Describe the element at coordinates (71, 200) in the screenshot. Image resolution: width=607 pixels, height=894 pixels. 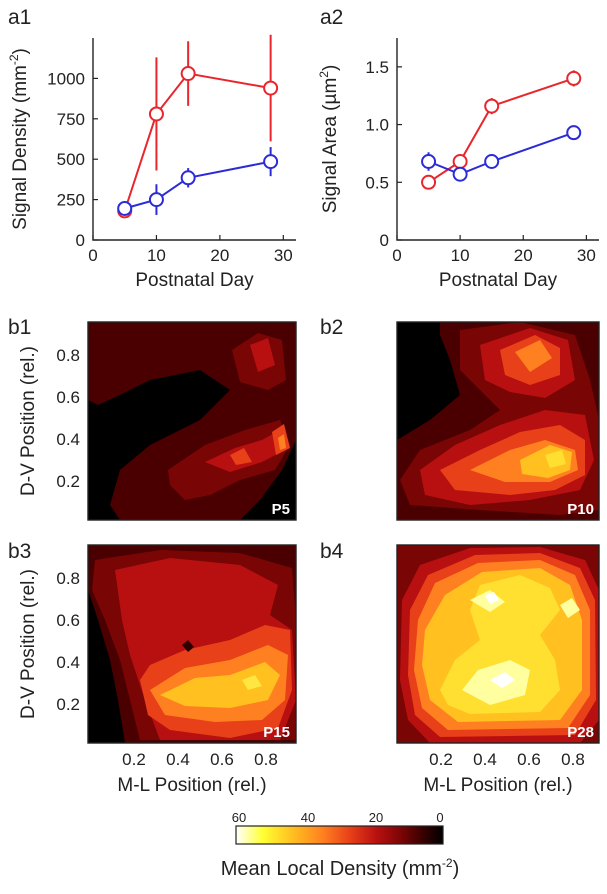
I see `ytick-label: 250` at that location.